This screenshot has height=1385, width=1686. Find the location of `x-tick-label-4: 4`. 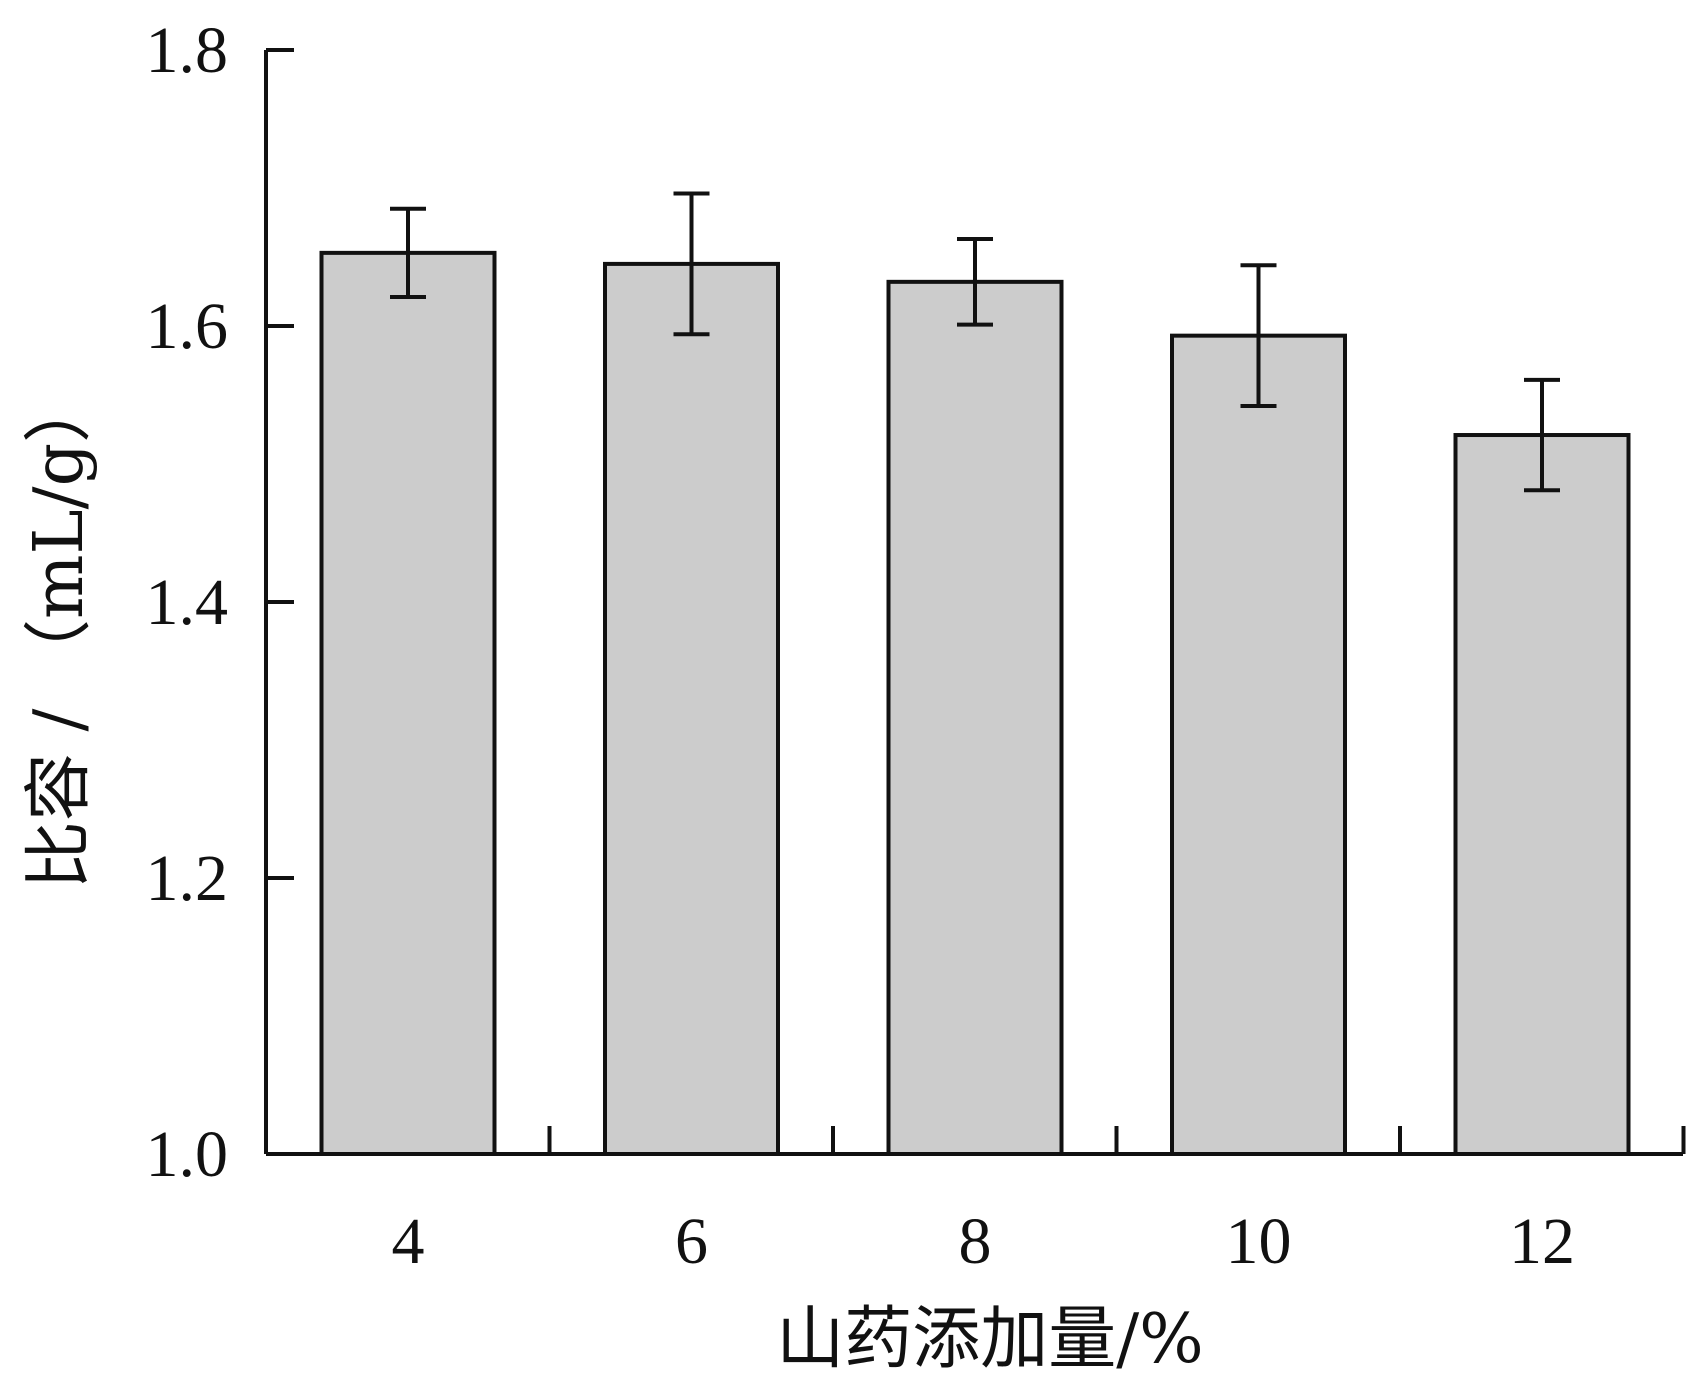

x-tick-label-4: 4 is located at coordinates (408, 1241).